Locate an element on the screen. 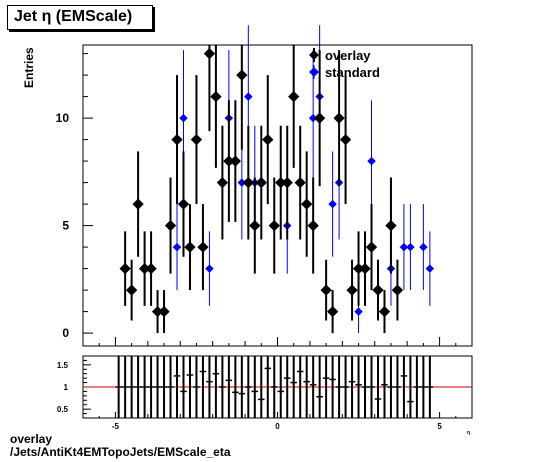  y-tick-label: 0 is located at coordinates (65, 333).